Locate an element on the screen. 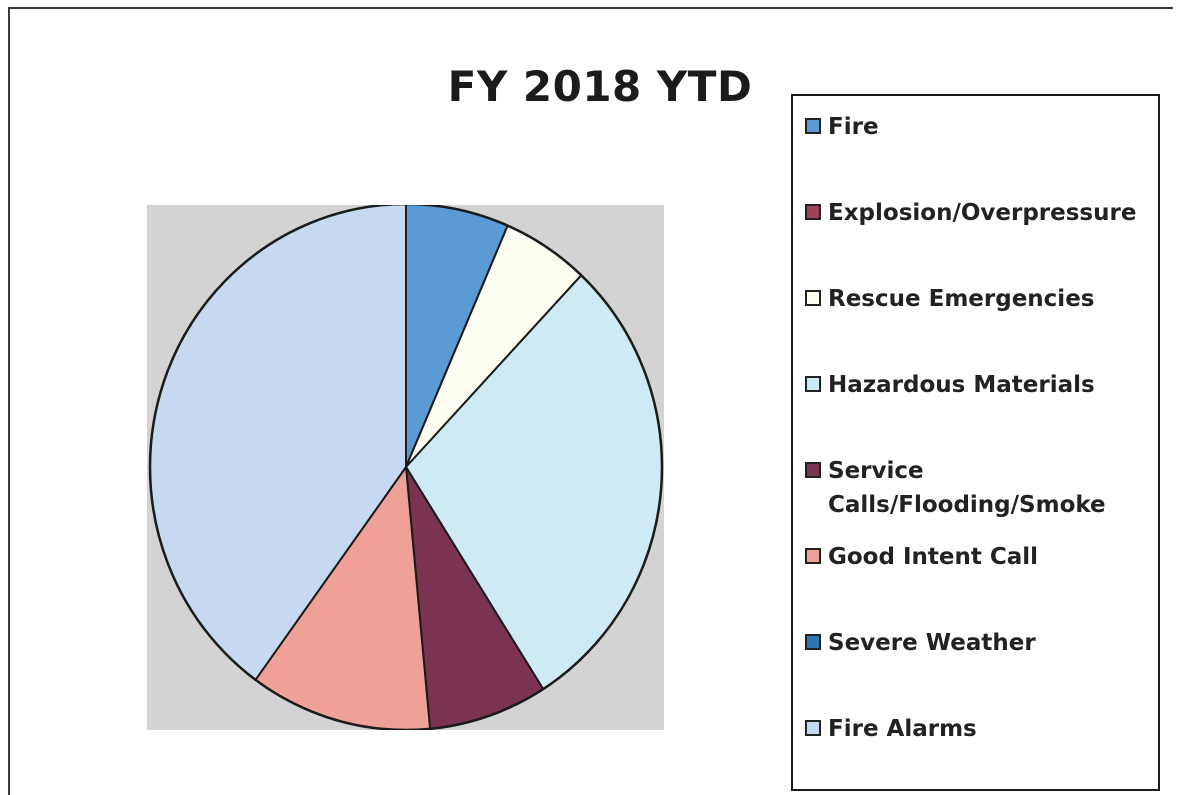 The image size is (1177, 795). legend-item-fire-alarms: Fire Alarms is located at coordinates (981, 729).